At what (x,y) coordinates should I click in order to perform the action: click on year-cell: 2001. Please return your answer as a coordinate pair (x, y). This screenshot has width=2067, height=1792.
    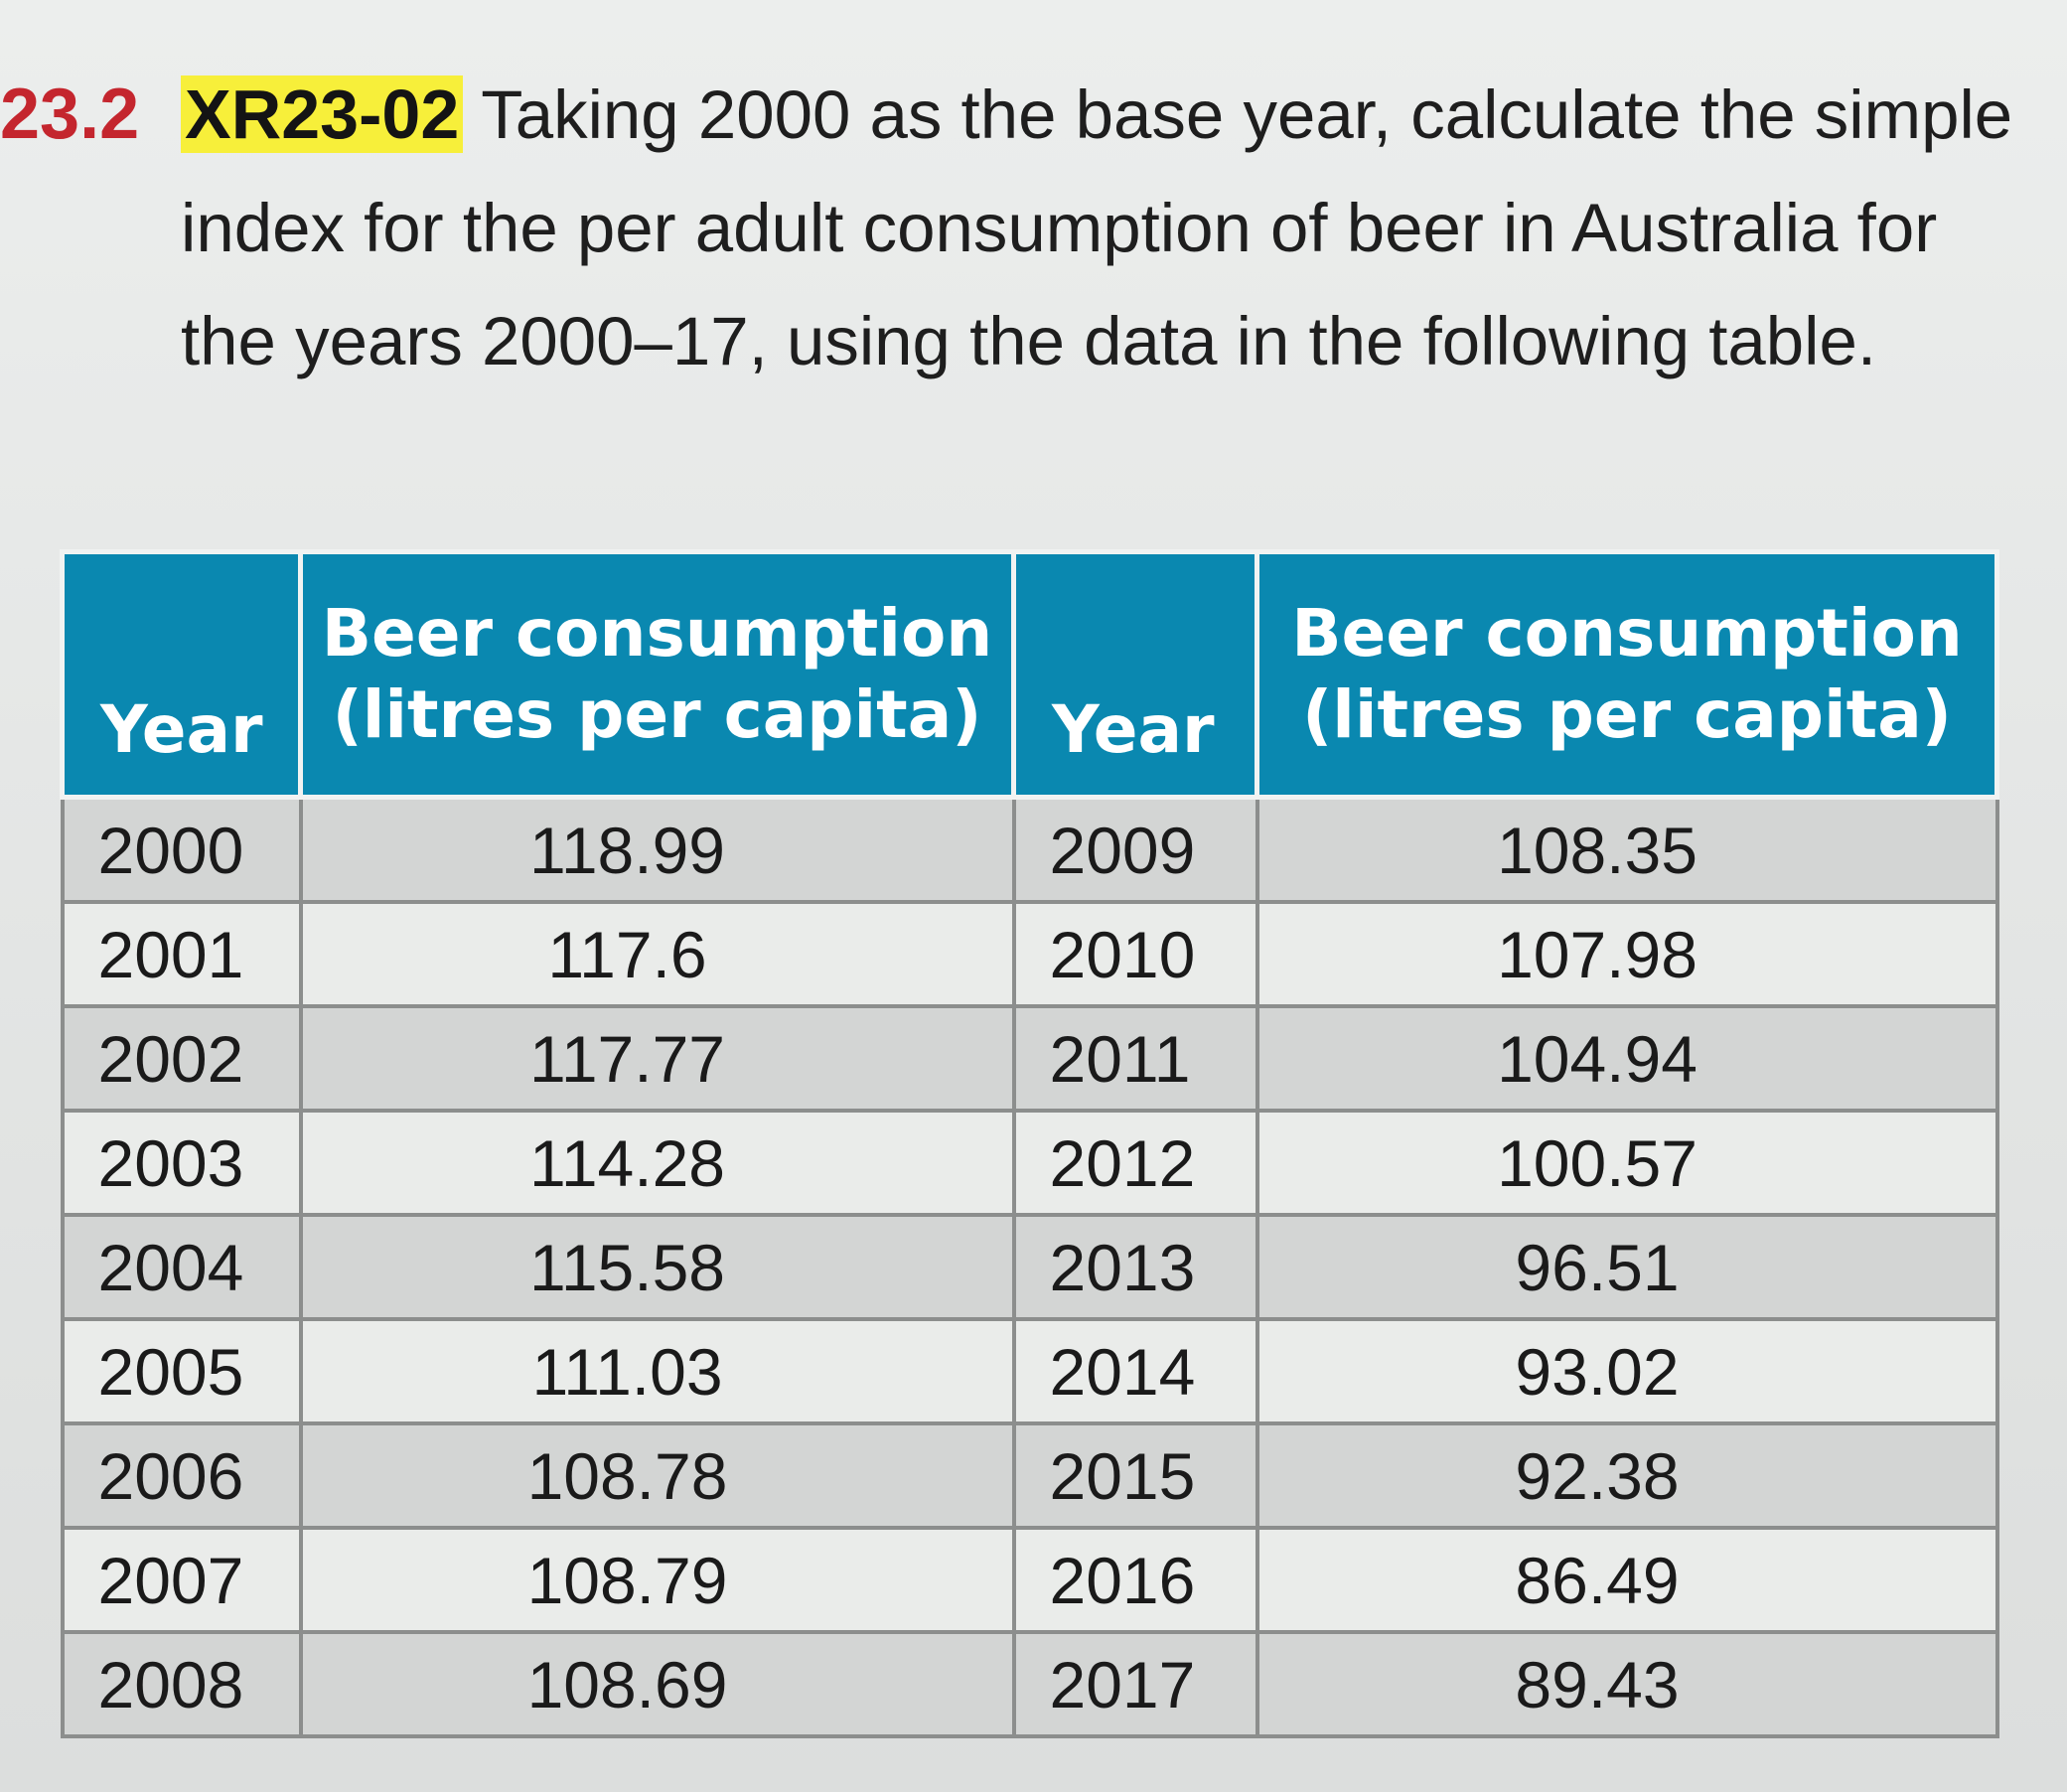
    Looking at the image, I should click on (181, 954).